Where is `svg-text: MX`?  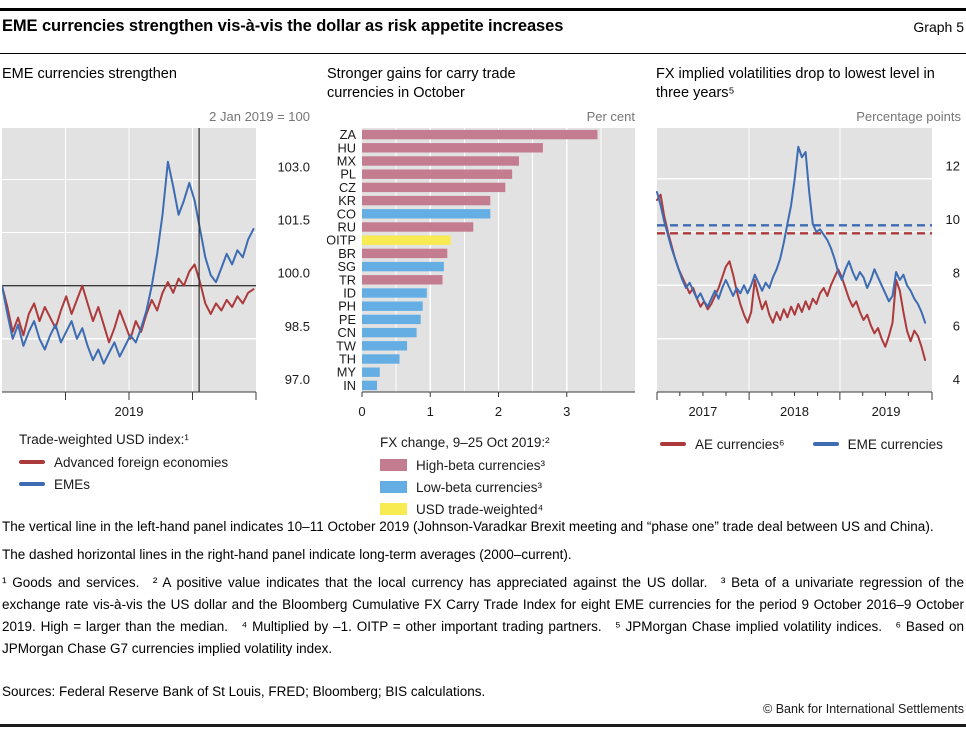 svg-text: MX is located at coordinates (347, 161).